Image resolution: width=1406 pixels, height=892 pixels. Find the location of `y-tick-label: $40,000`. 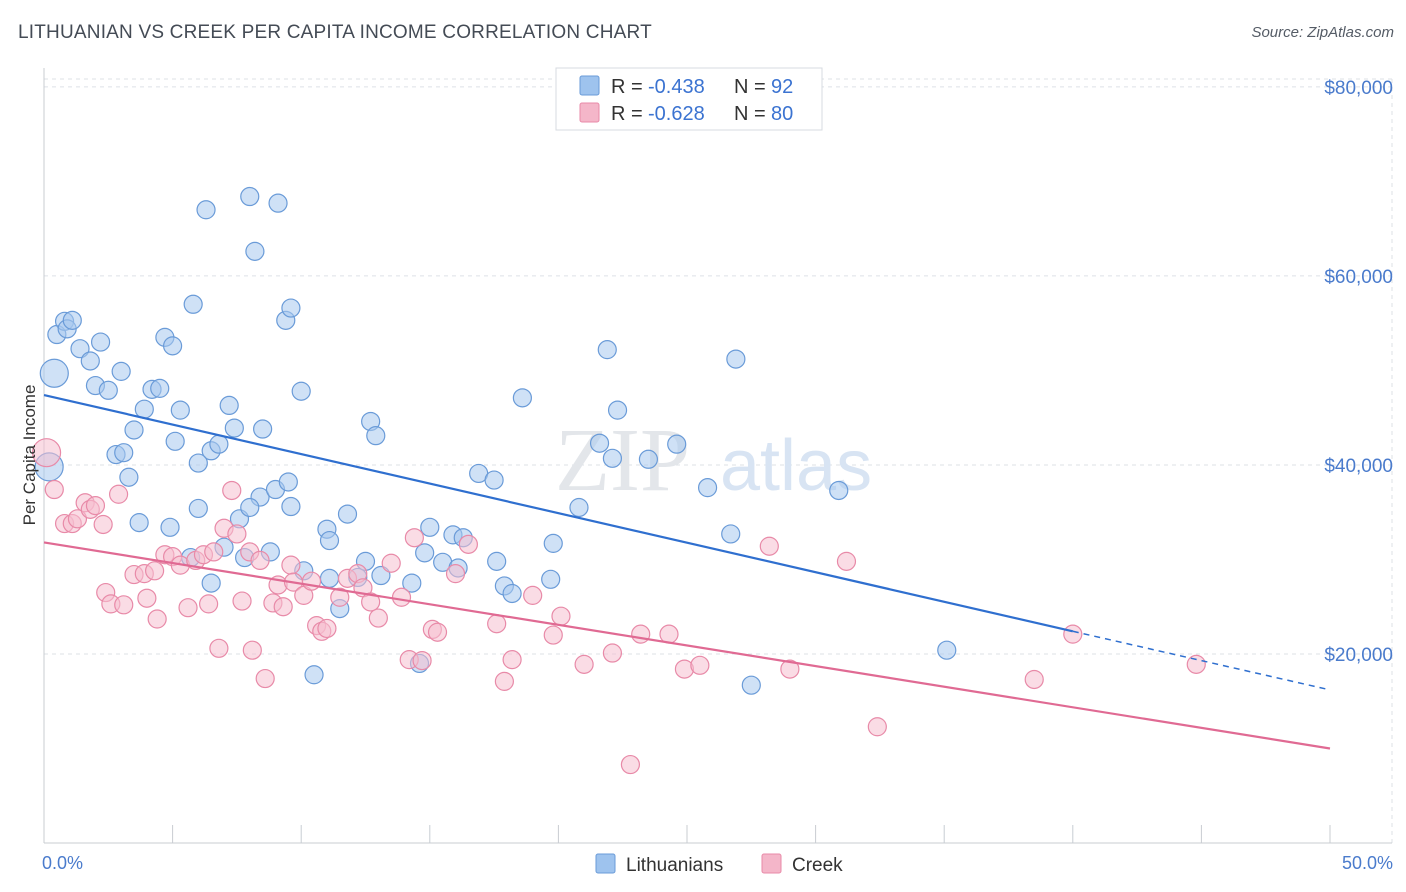

y-tick-label: $40,000 is located at coordinates (1358, 466).